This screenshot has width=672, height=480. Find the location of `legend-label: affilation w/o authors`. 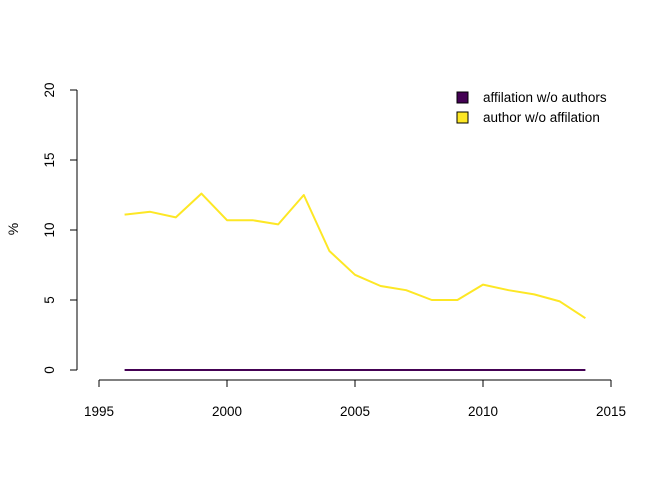

legend-label: affilation w/o authors is located at coordinates (545, 97).